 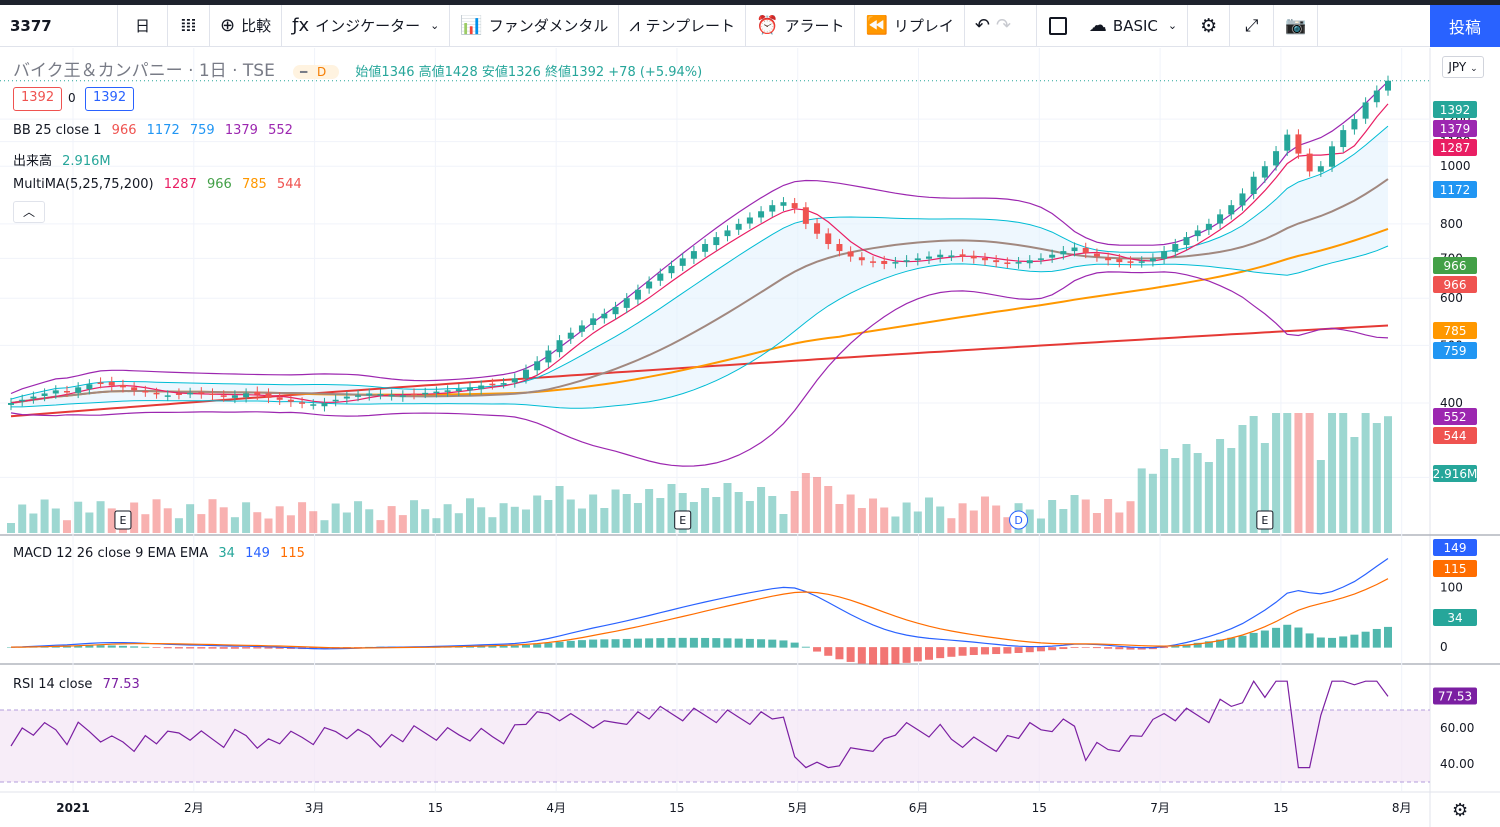 I want to click on rewind-icon: ⏪, so click(x=876, y=25).